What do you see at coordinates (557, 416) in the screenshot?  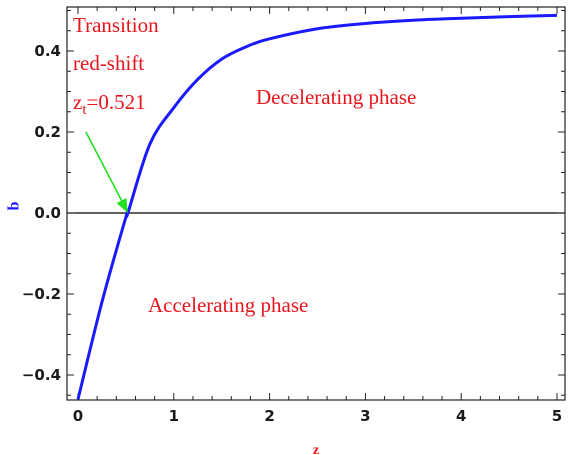 I see `x-tick-label: 5` at bounding box center [557, 416].